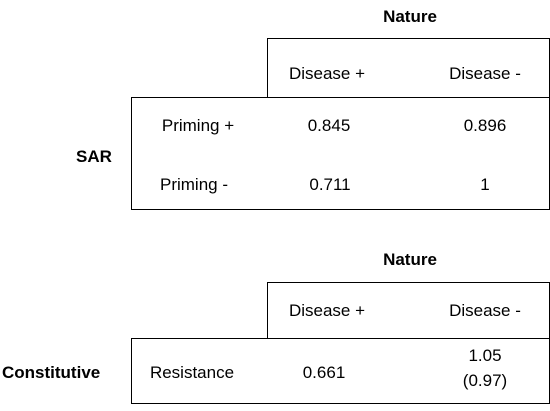 The height and width of the screenshot is (411, 550). What do you see at coordinates (410, 259) in the screenshot?
I see `constitutive-column-header: Nature` at bounding box center [410, 259].